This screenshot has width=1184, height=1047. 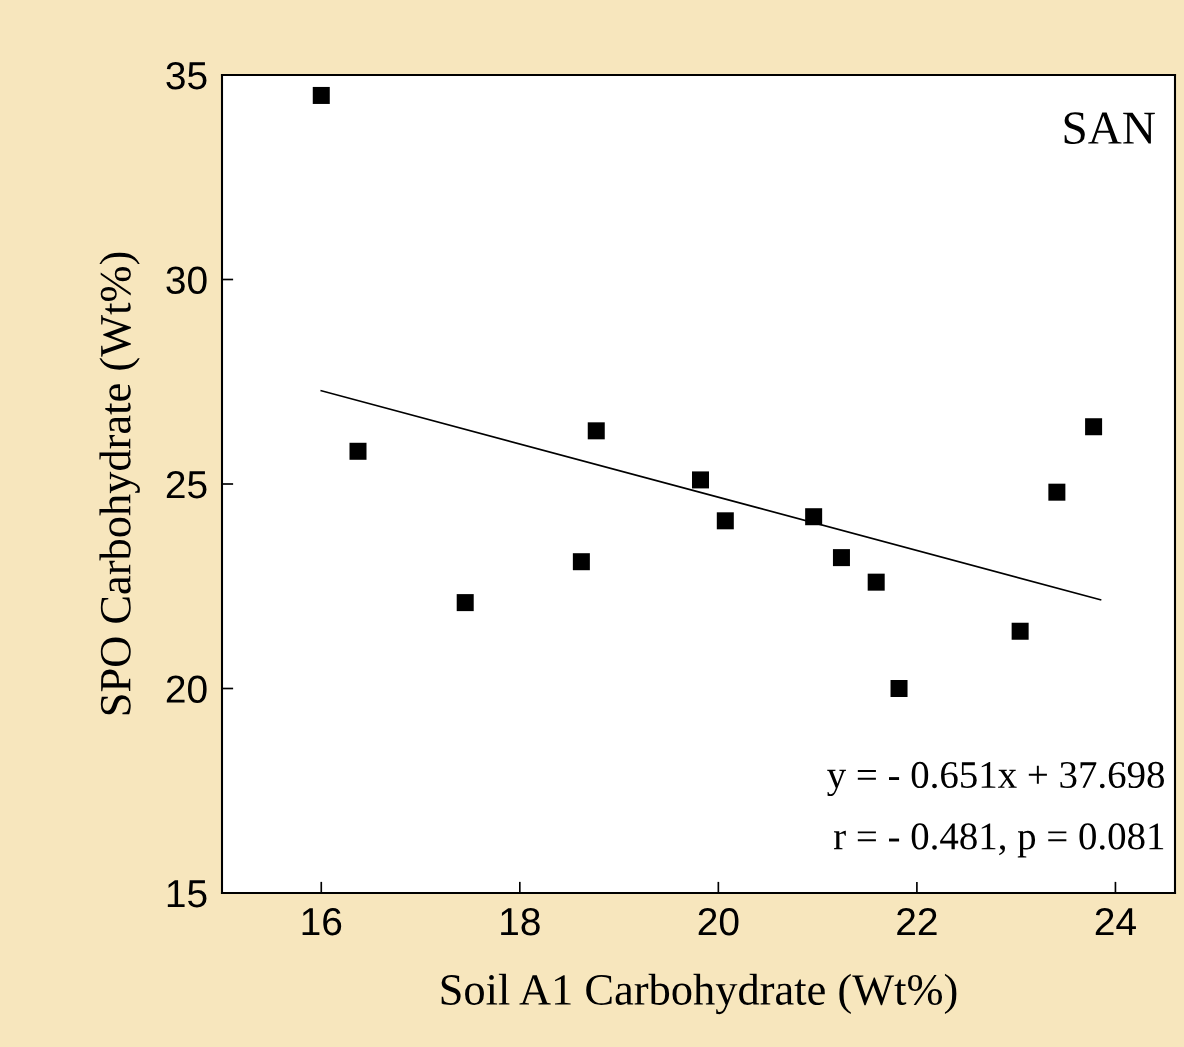 I want to click on y-tick-label: 35, so click(x=186, y=75).